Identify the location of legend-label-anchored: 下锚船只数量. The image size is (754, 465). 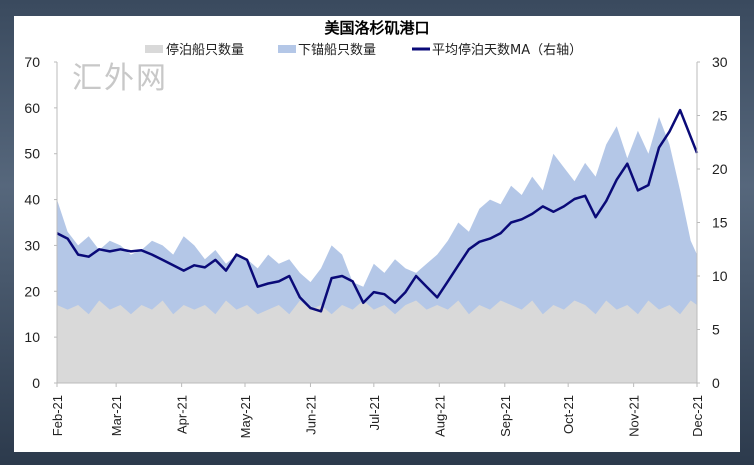
(337, 50).